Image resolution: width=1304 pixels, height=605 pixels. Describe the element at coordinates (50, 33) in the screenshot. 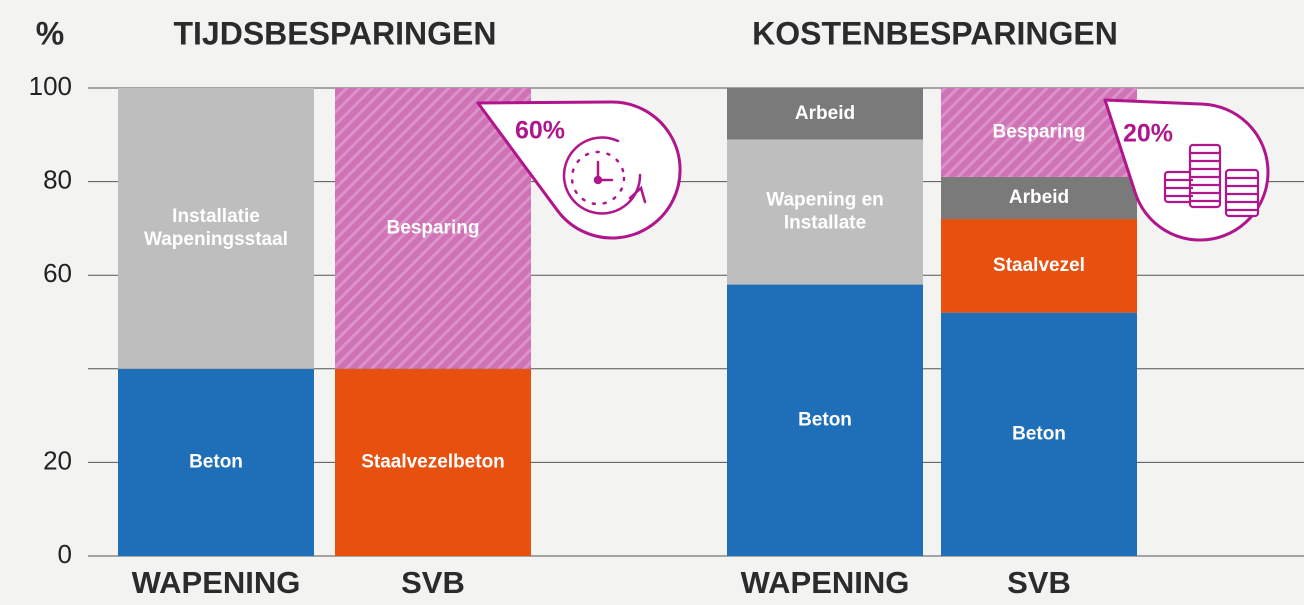

I see `y-axis-label: %` at that location.